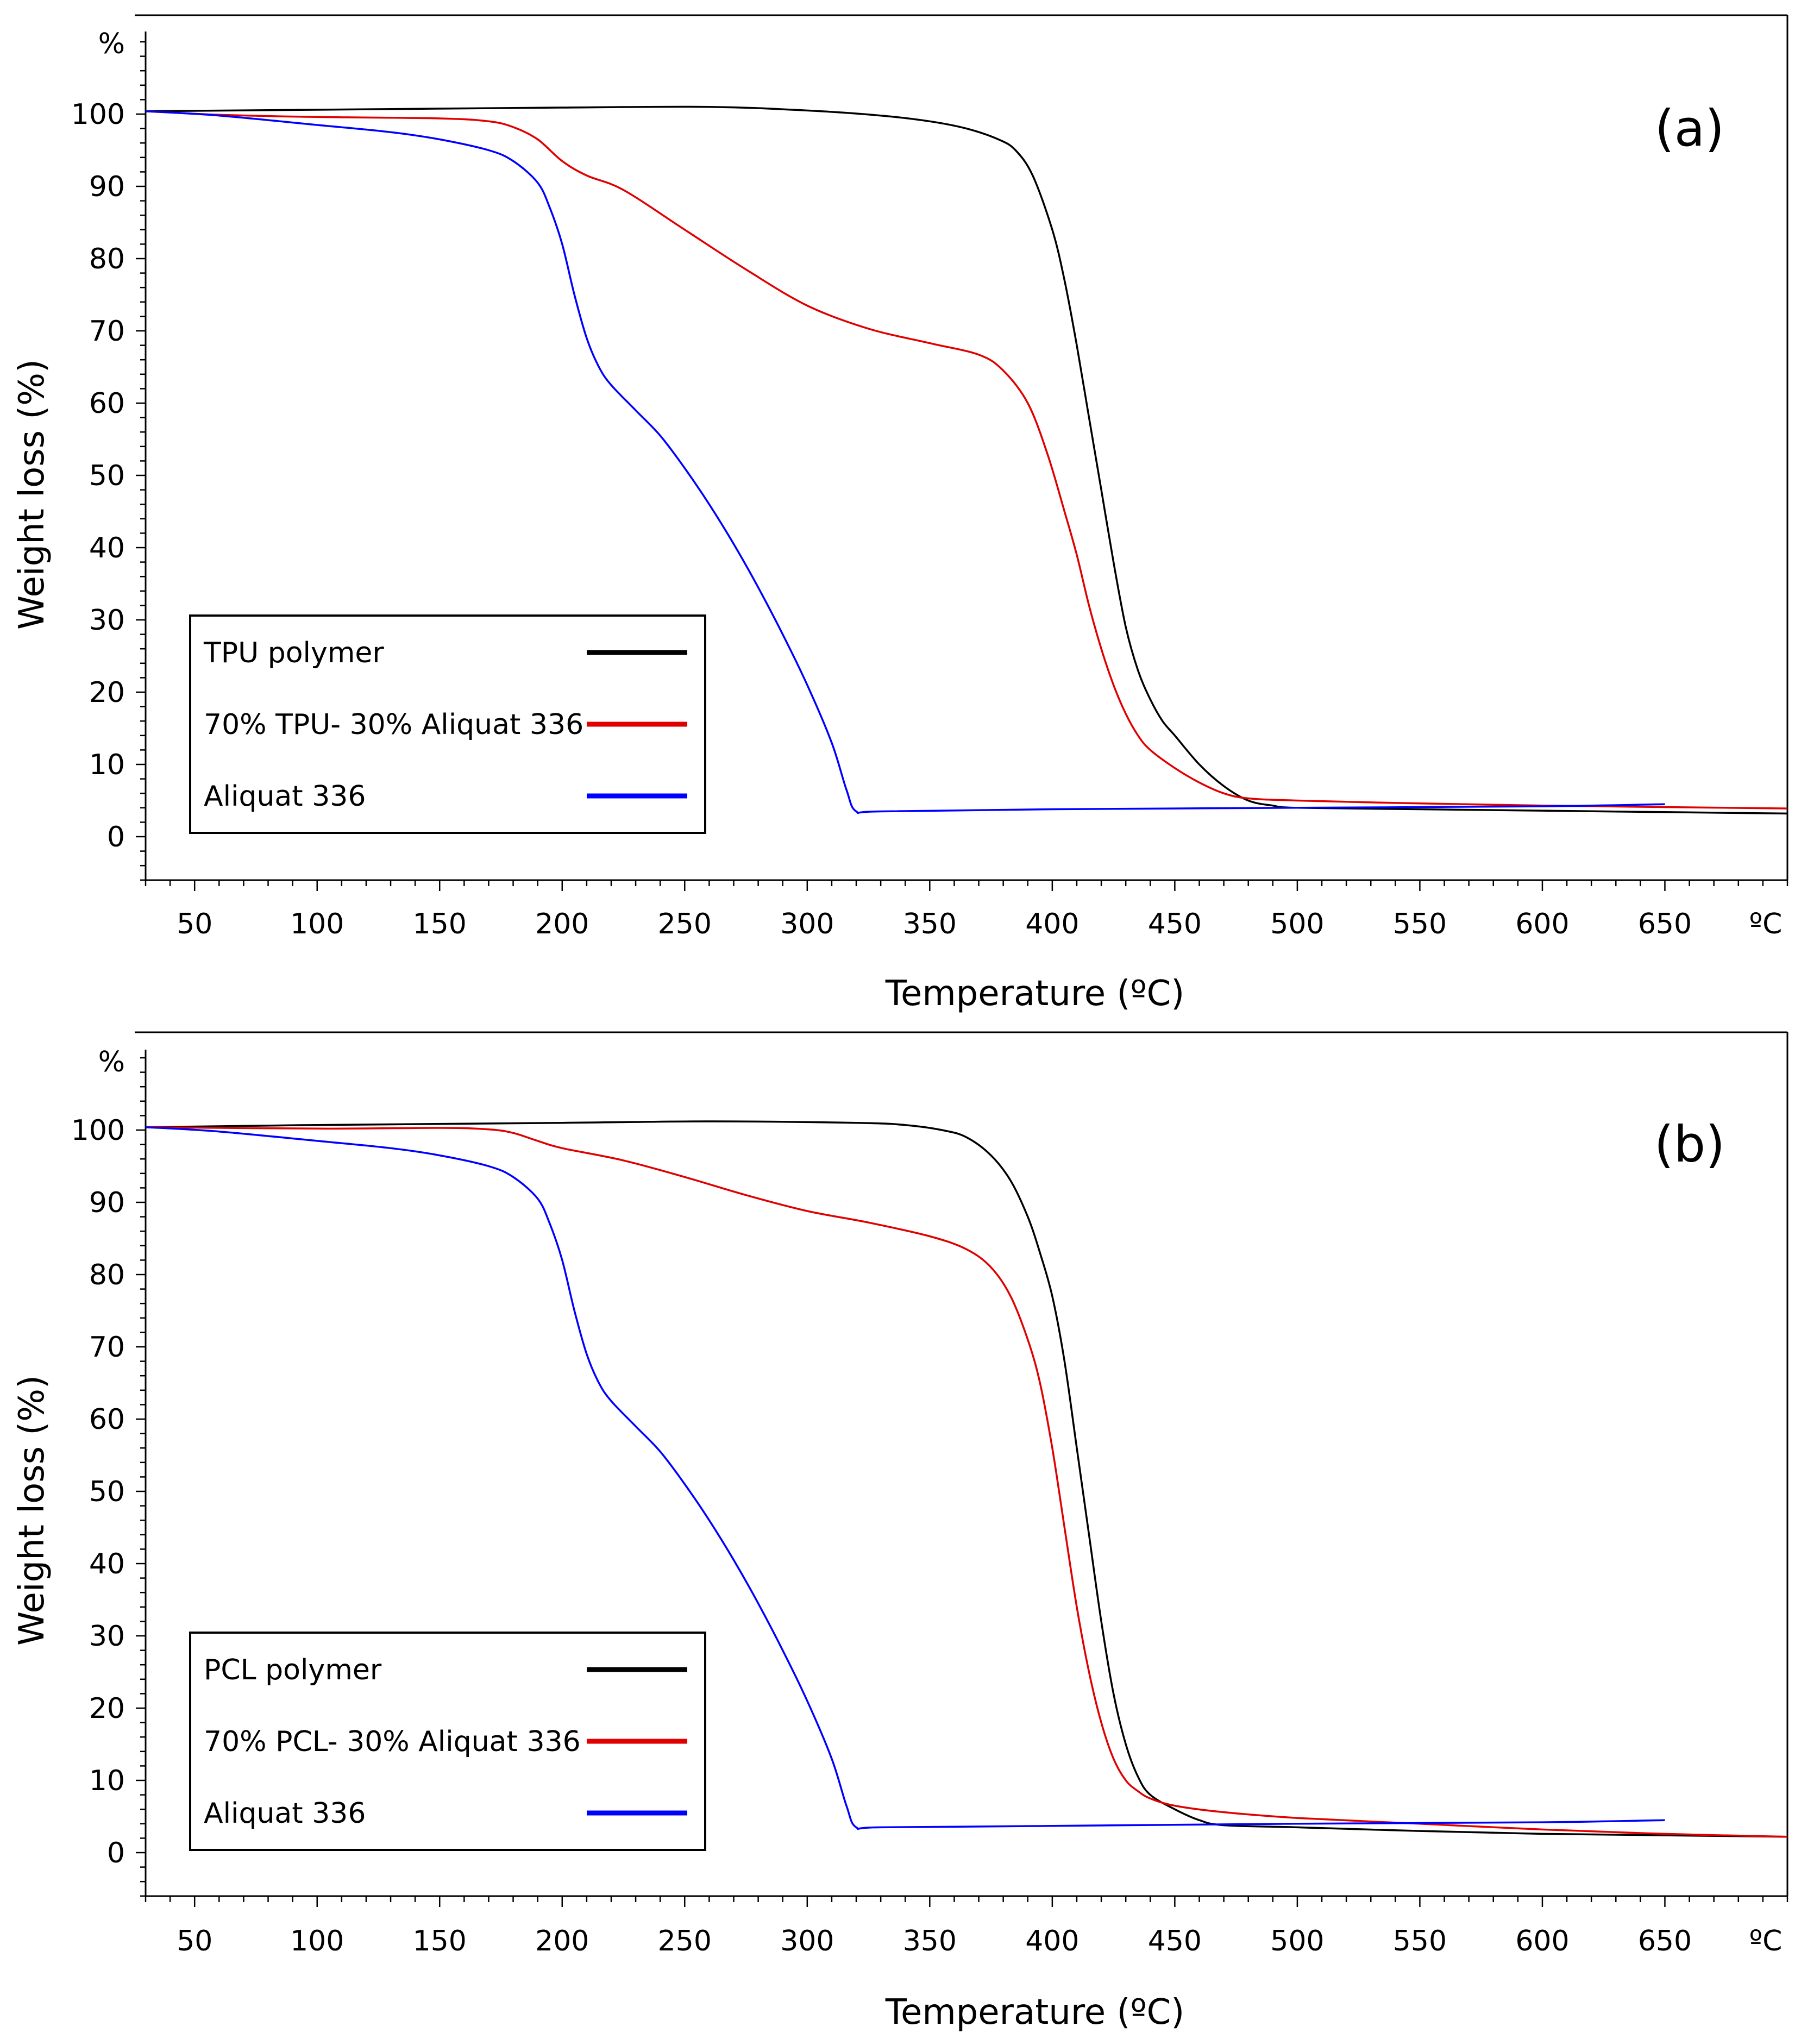 The width and height of the screenshot is (1820, 2039). What do you see at coordinates (1689, 128) in the screenshot?
I see `panel-label: (a)` at bounding box center [1689, 128].